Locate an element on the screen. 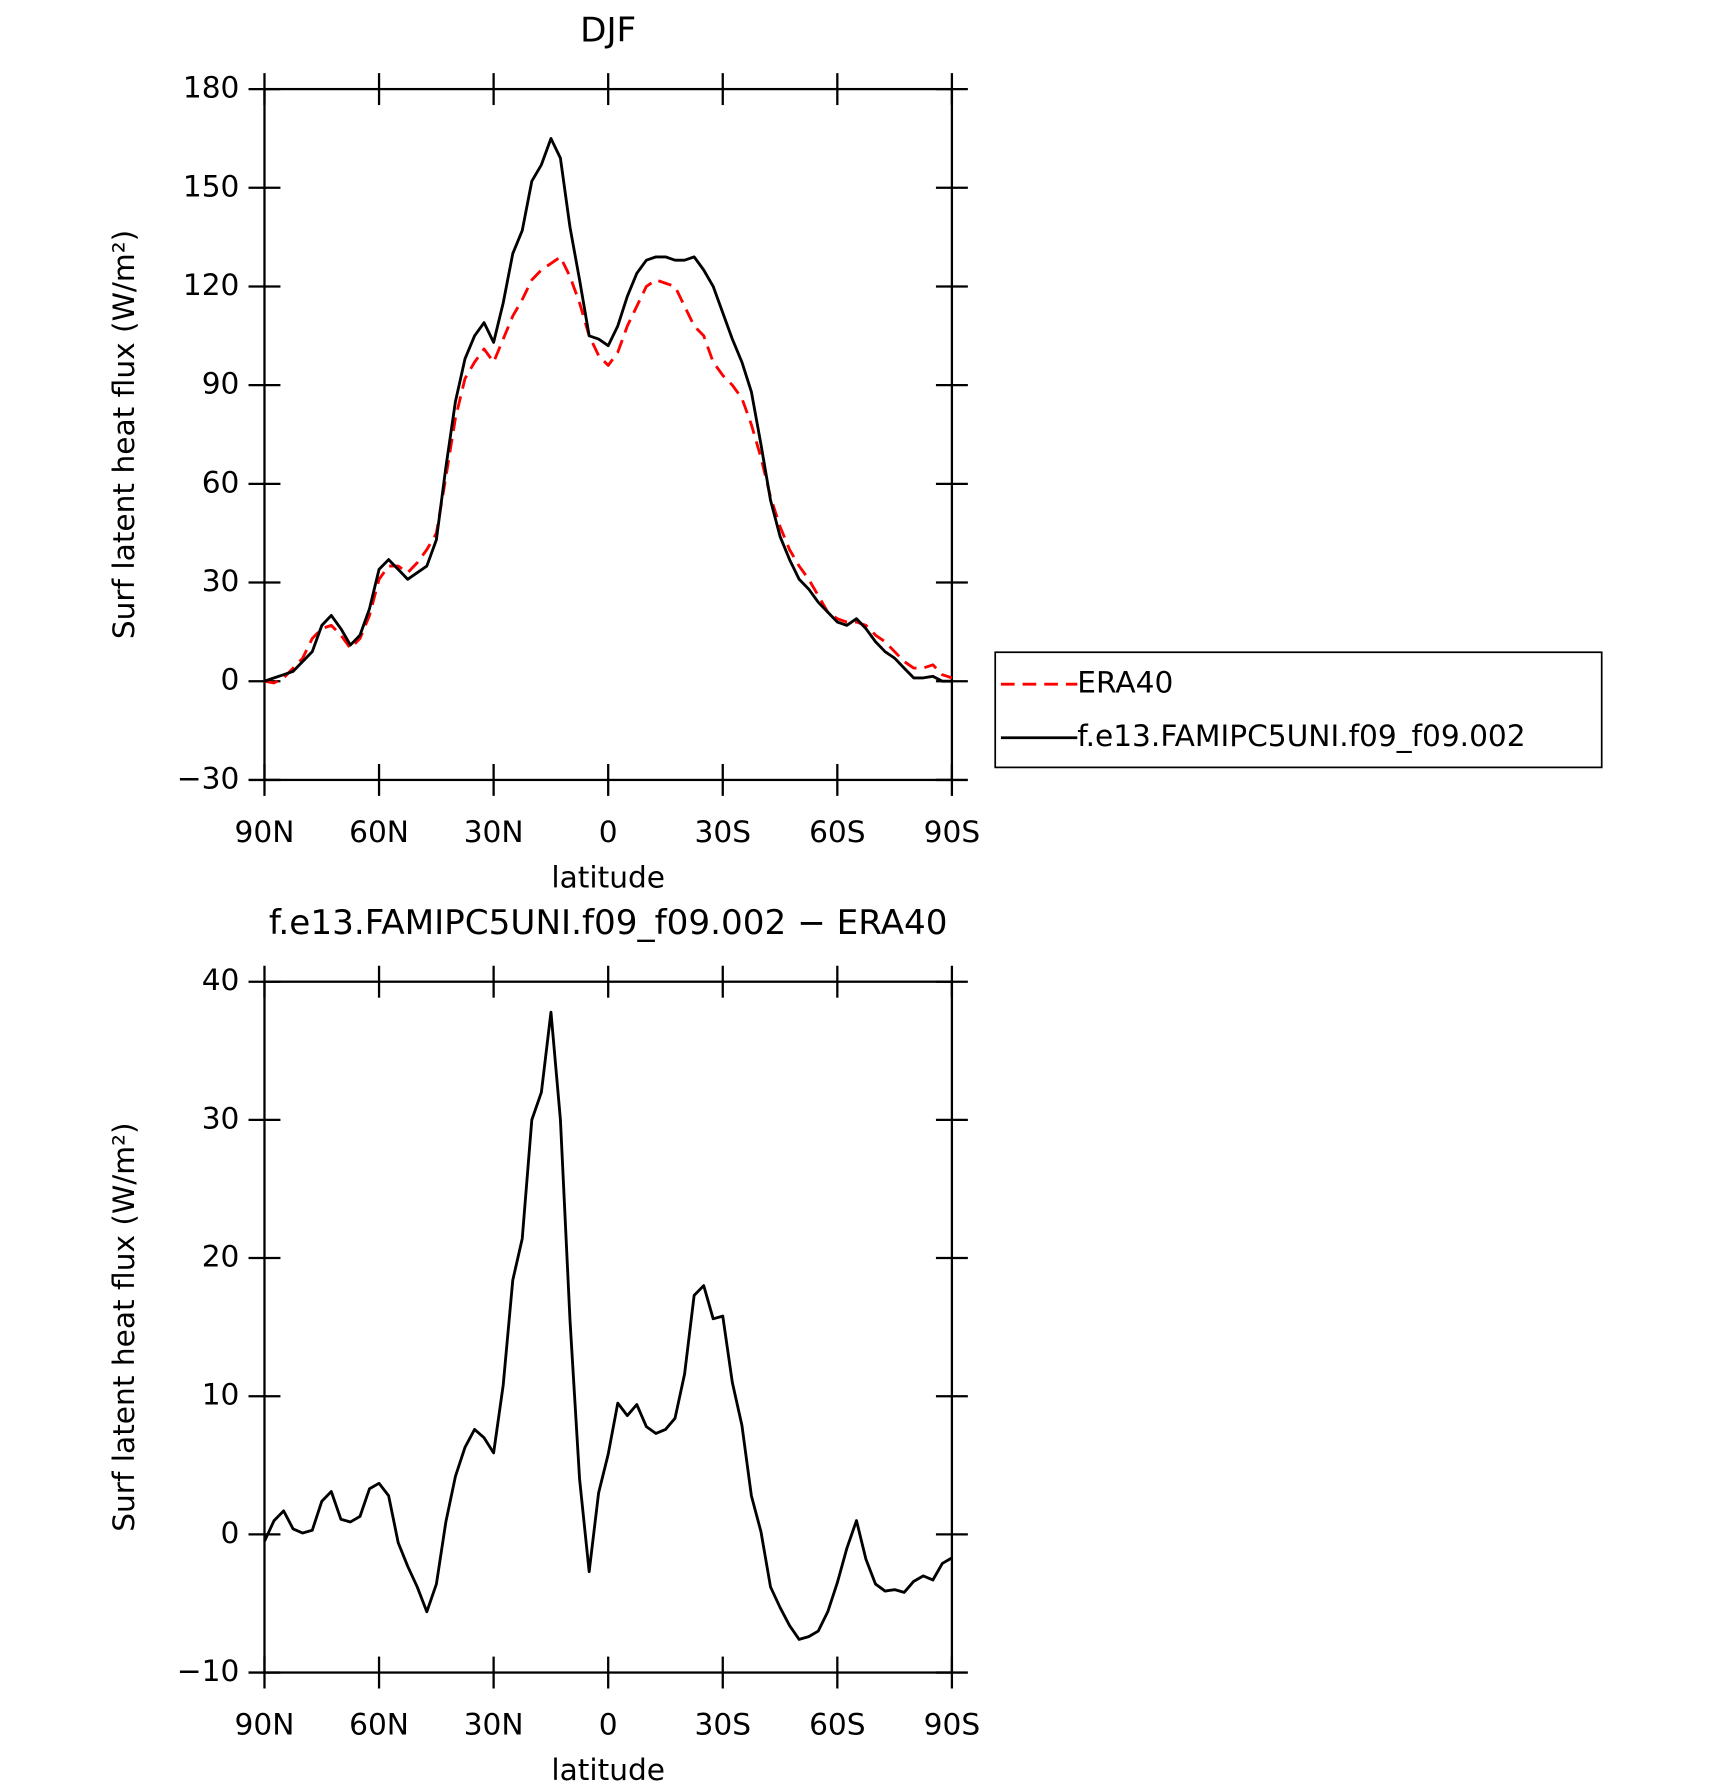 The height and width of the screenshot is (1789, 1710). chart-title: f.e13.FAMIPC5UNI.f09_f09.002 − ERA40 is located at coordinates (608, 923).